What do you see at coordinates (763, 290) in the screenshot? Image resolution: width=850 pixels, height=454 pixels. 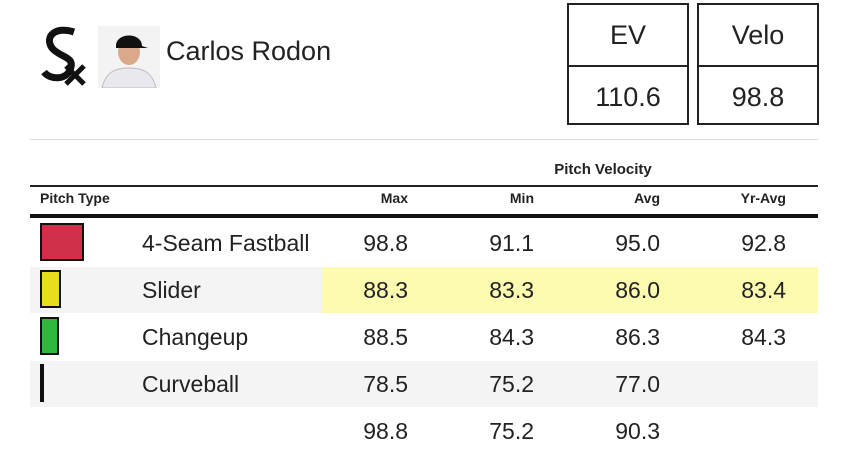 I see `cell-value: 83.4` at bounding box center [763, 290].